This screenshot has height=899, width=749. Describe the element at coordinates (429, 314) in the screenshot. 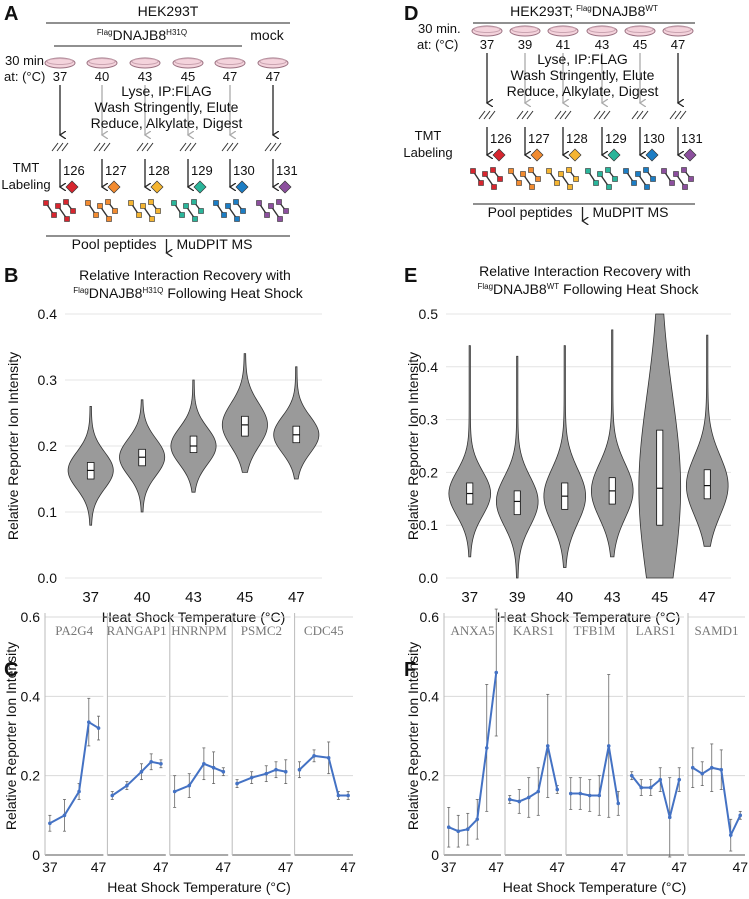

I see `y-tick-label: 0.5` at that location.